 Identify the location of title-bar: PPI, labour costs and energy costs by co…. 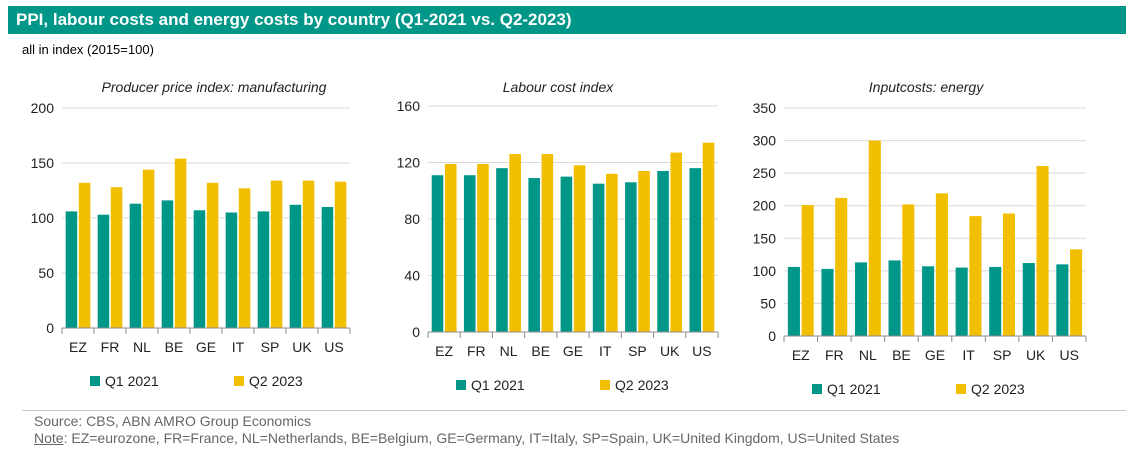
(567, 20).